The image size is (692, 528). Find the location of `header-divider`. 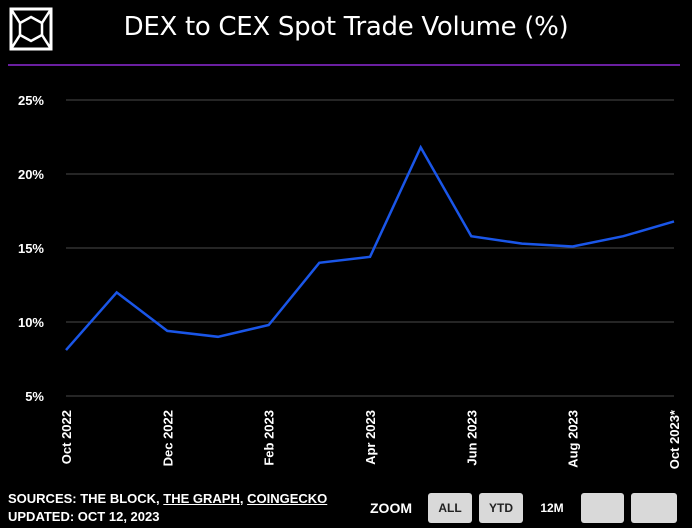

header-divider is located at coordinates (344, 65).